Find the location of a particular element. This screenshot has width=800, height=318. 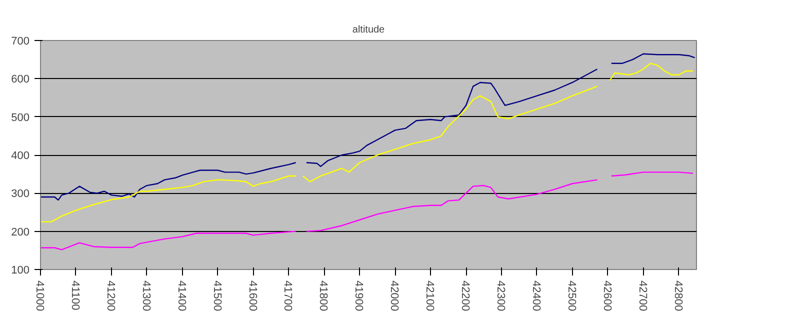

y-tick-label: 300 is located at coordinates (20, 194).